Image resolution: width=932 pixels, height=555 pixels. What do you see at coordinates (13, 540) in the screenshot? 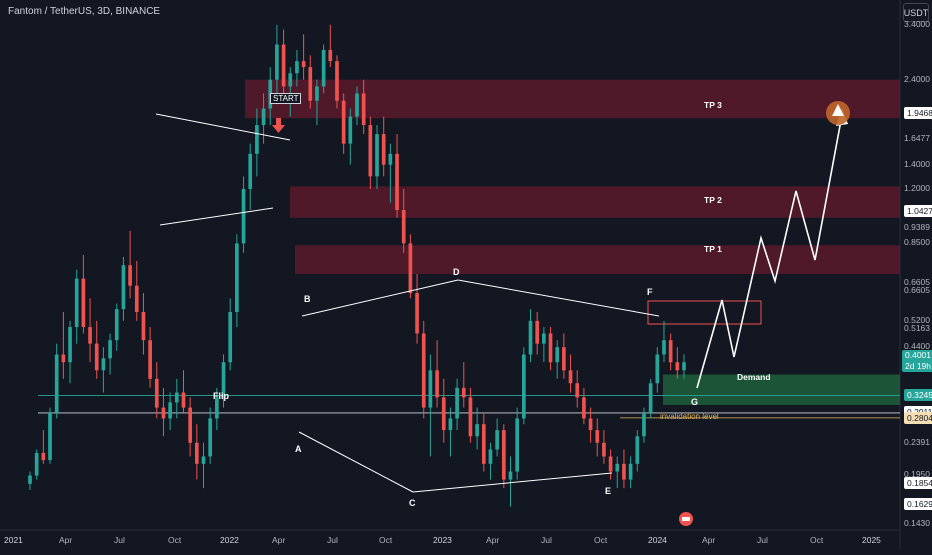
I see `time-tick-label: 2021` at bounding box center [13, 540].